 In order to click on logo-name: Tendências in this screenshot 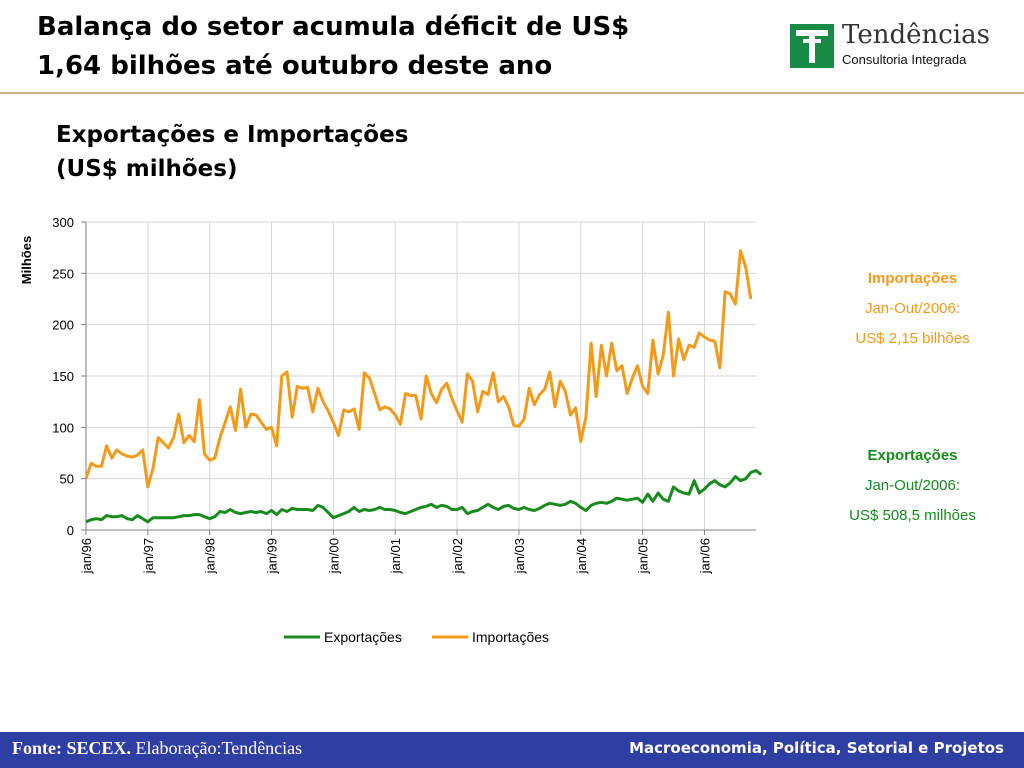, I will do `click(916, 35)`.